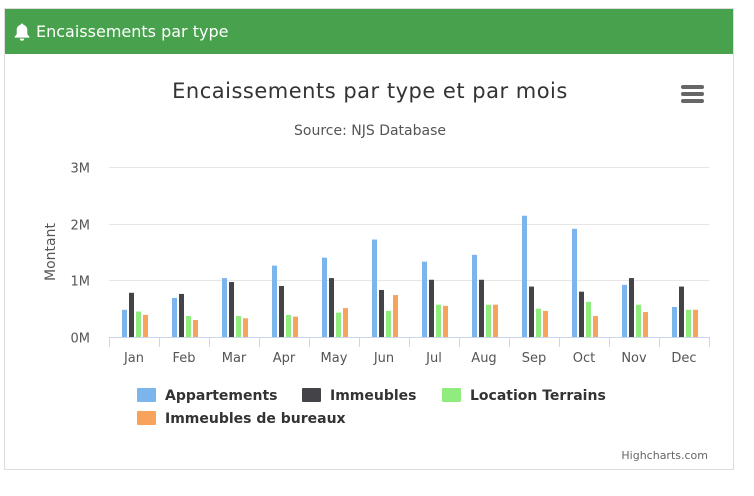 Image resolution: width=754 pixels, height=496 pixels. I want to click on hamburger-menu-icon, so click(694, 96).